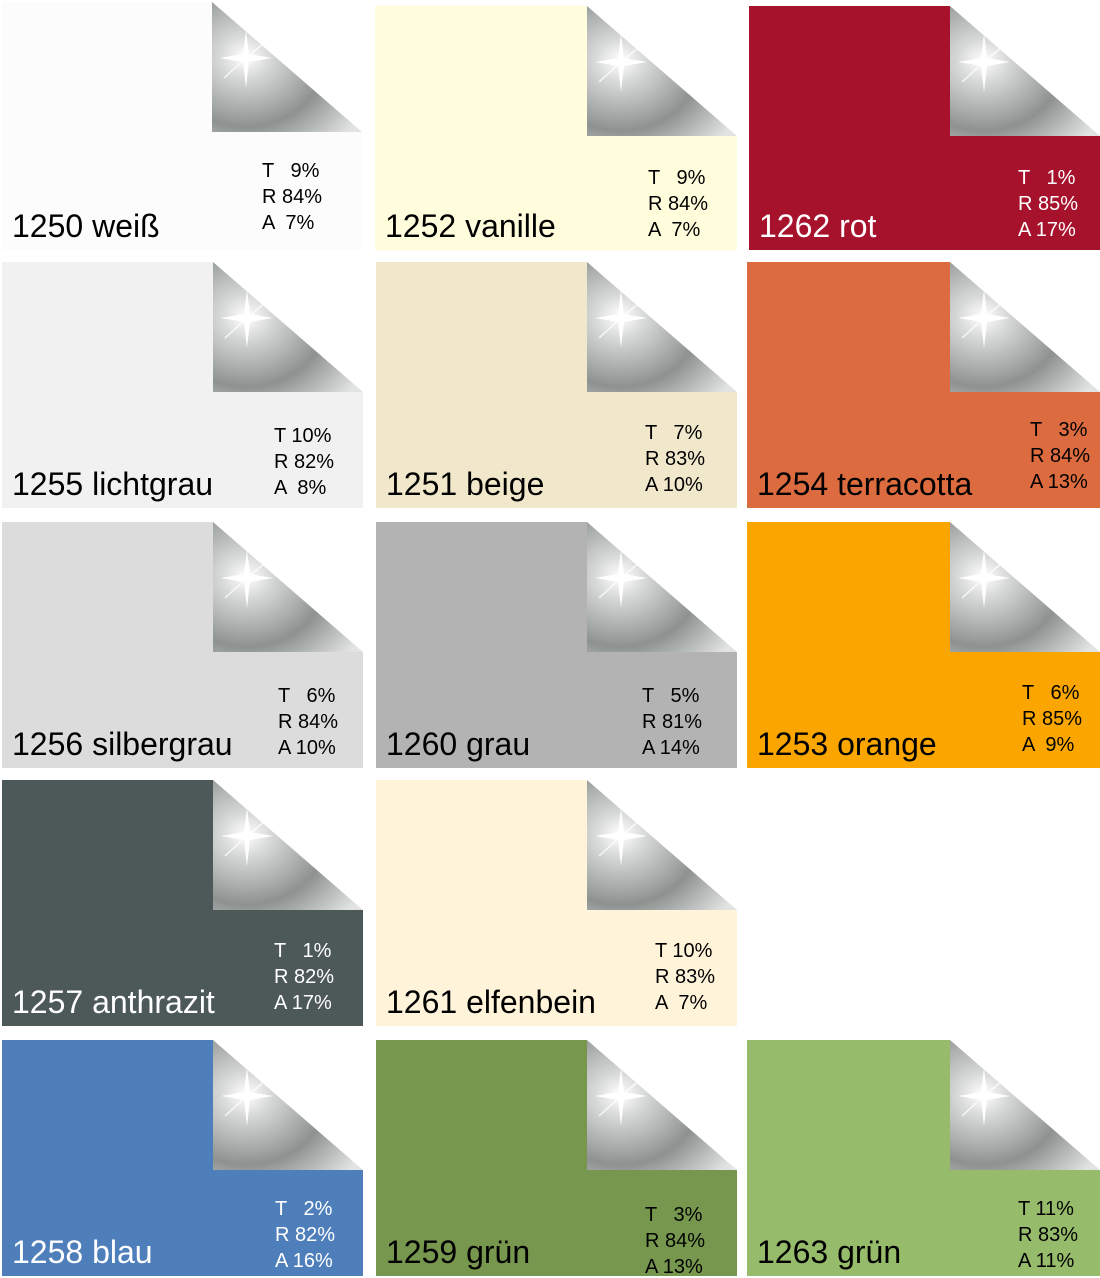 This screenshot has width=1100, height=1278. What do you see at coordinates (470, 226) in the screenshot?
I see `swatch-name: 1252 vanille` at bounding box center [470, 226].